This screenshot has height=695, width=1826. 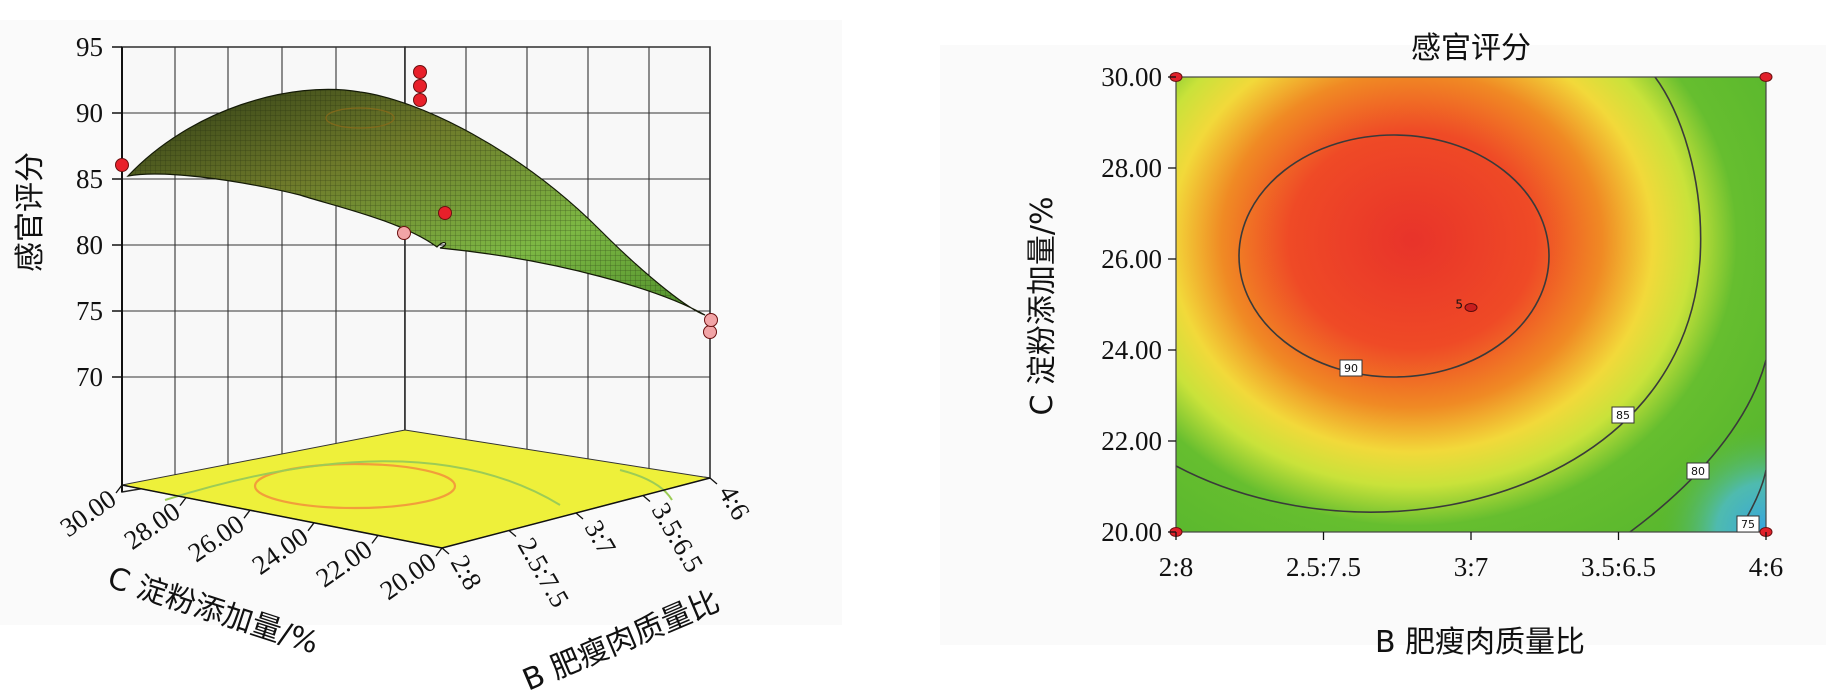 I want to click on contour-x-tick-label: 2.5:7.5, so click(x=1323, y=567).